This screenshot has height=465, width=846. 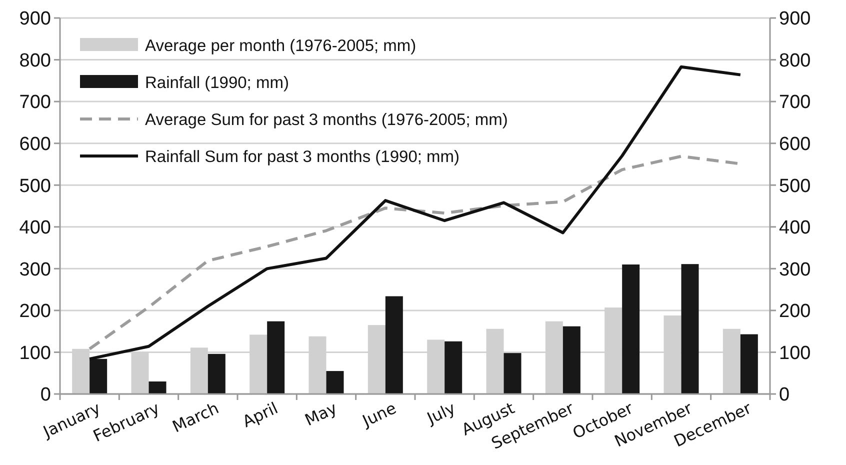 I want to click on y-tick-label: 200, so click(x=35, y=311).